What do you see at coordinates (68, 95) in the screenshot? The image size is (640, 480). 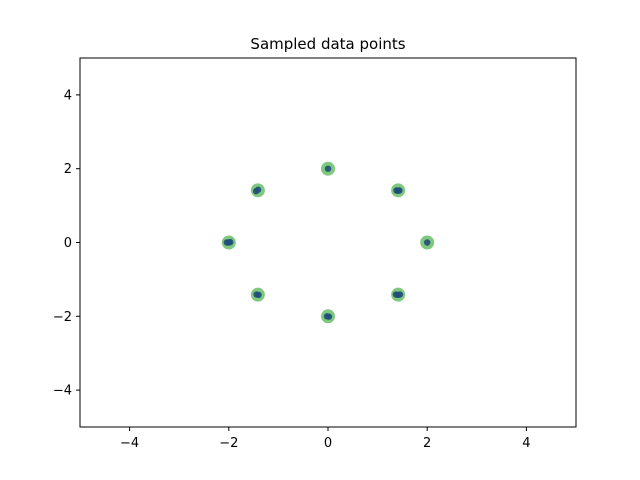 I see `y-tick-label-4: 4` at bounding box center [68, 95].